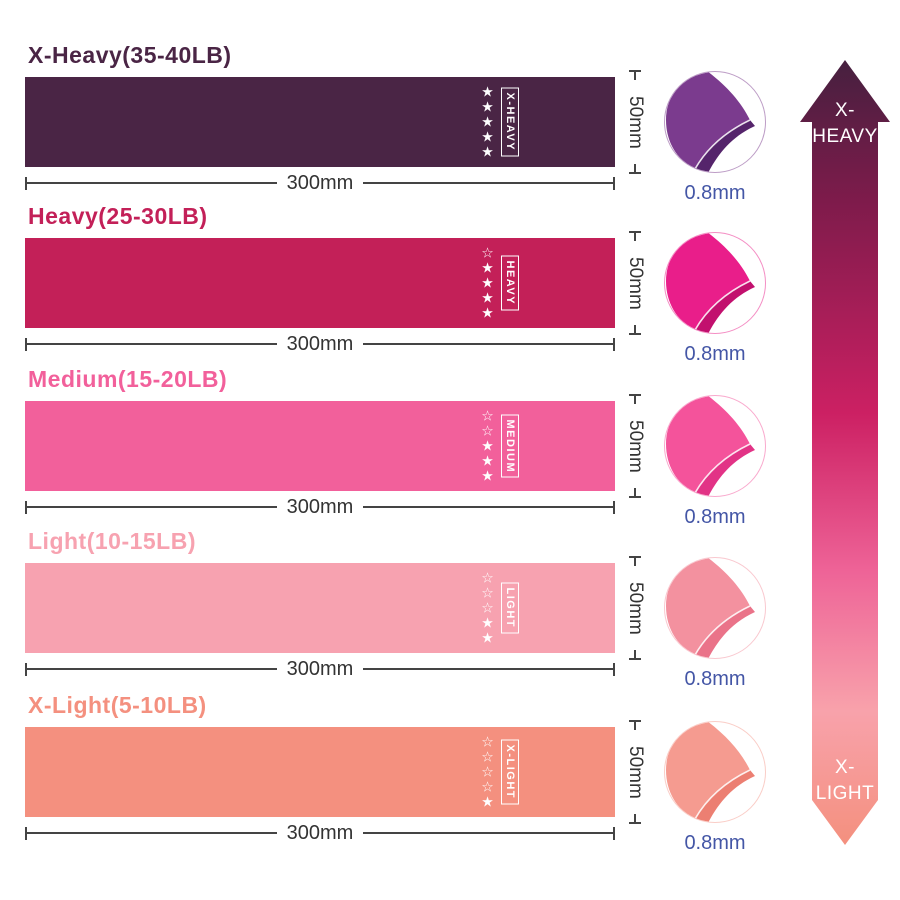 This screenshot has width=900, height=900. I want to click on band-rectangle: ☆★★★★ HEAVY, so click(320, 283).